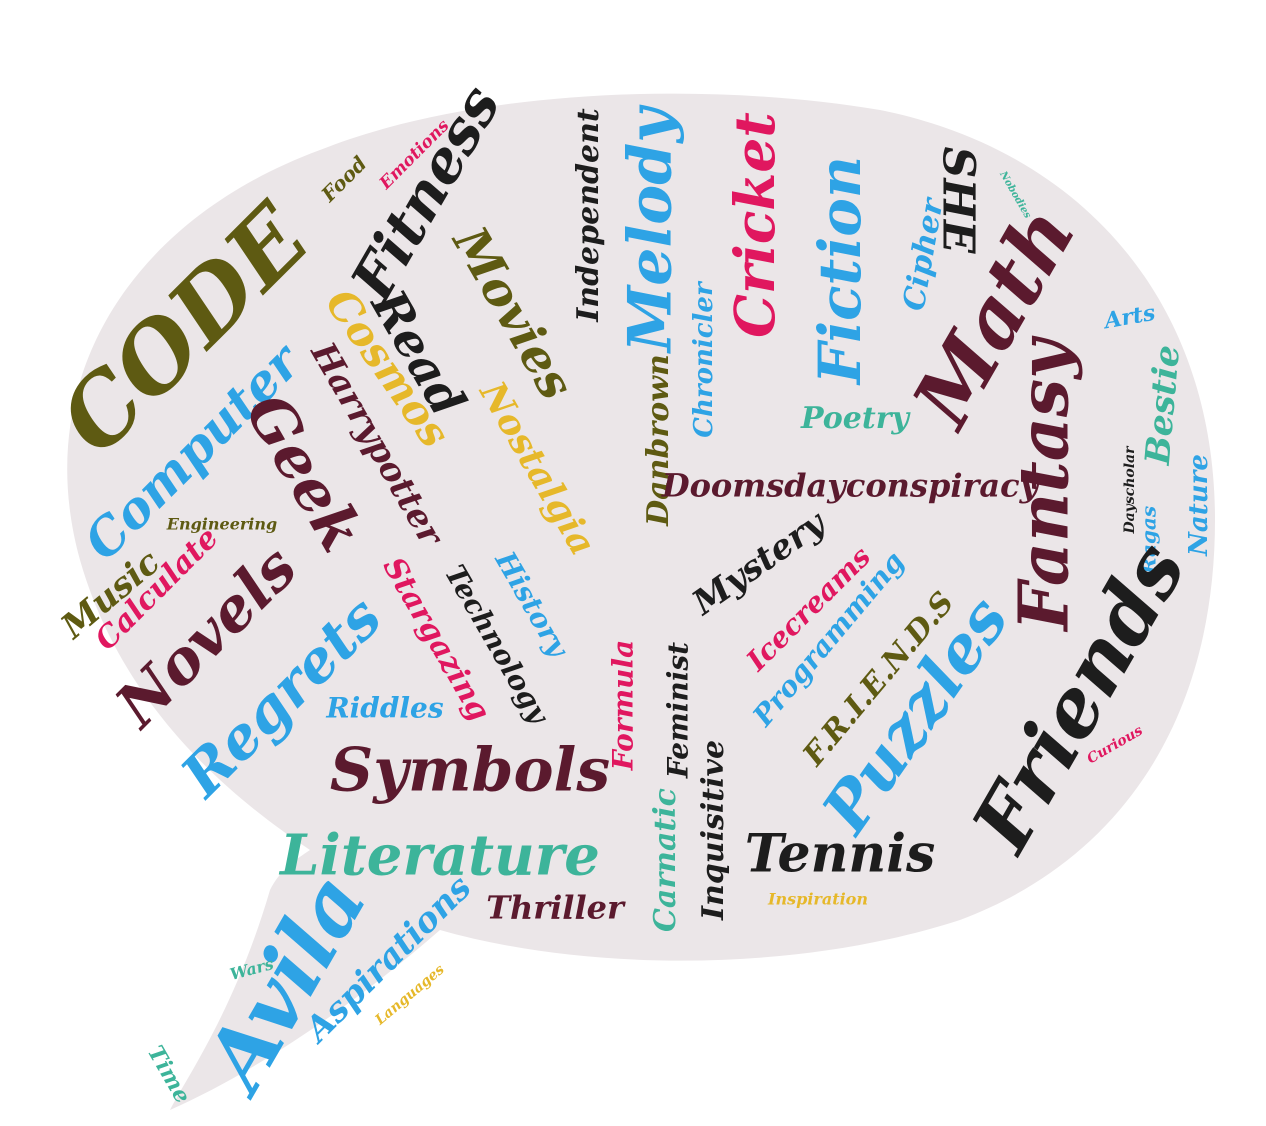 This screenshot has height=1126, width=1266. I want to click on word-carnatic: Carnatic, so click(665, 860).